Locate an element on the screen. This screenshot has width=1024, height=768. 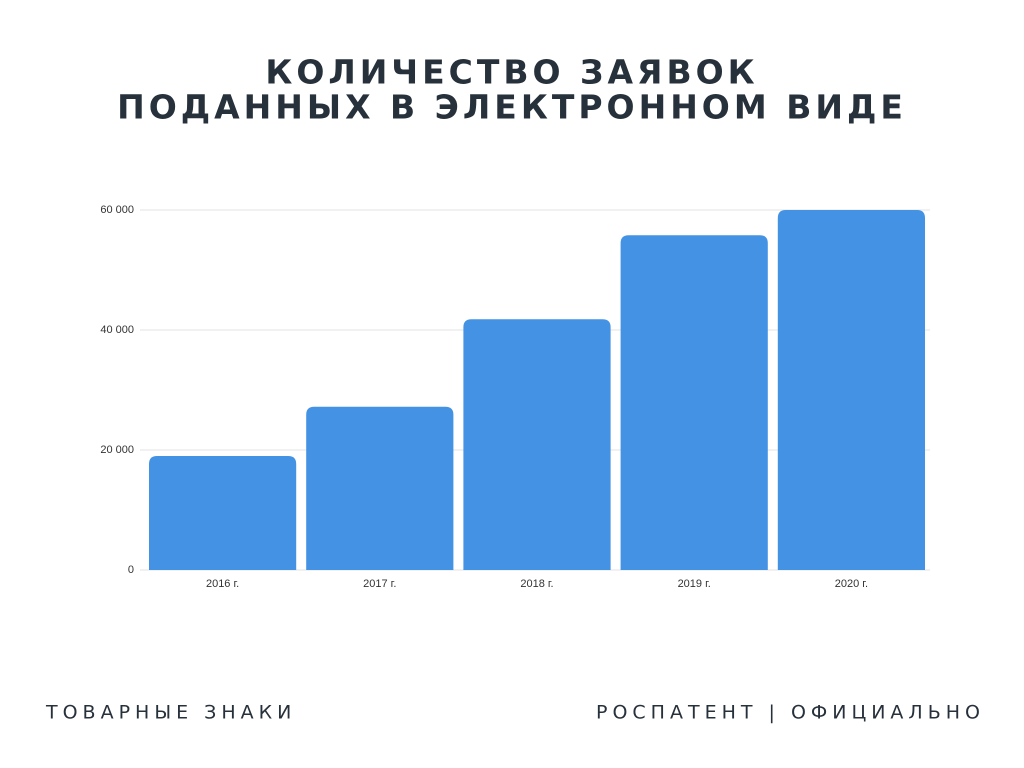
y-tick-label: 40 000 is located at coordinates (117, 330).